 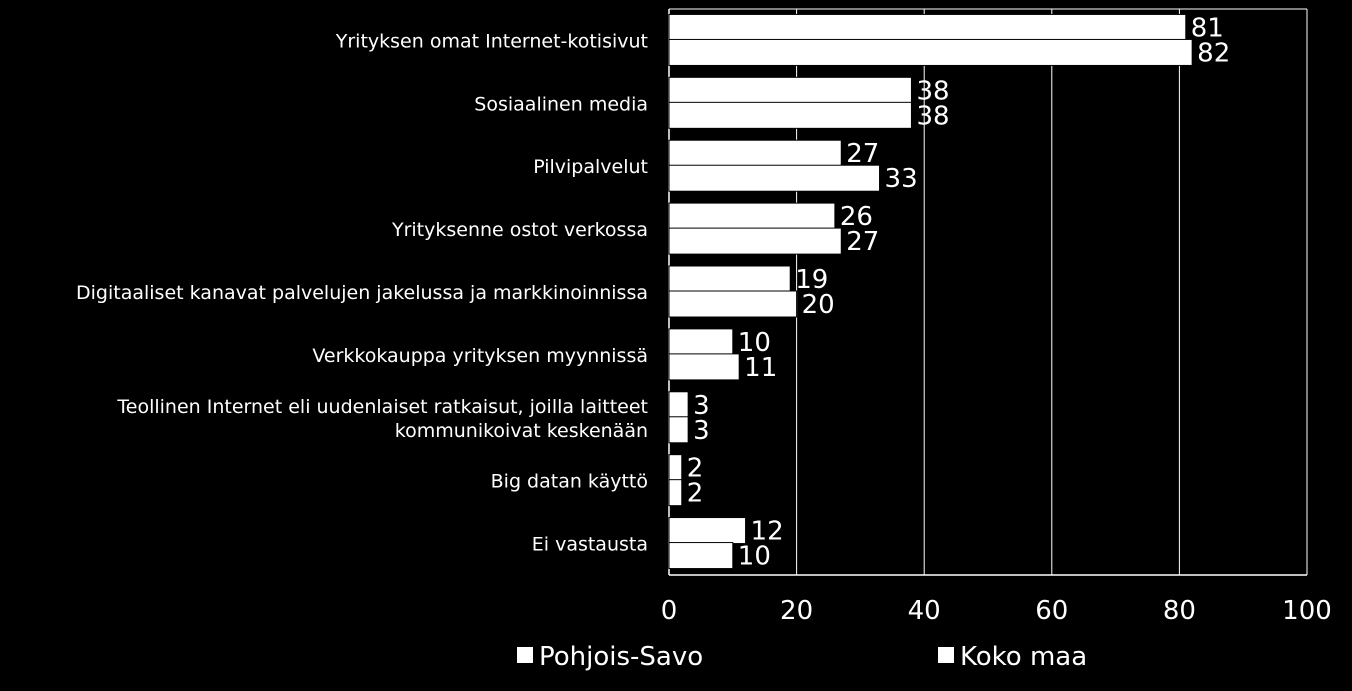 I want to click on value-label: 82, so click(x=1213, y=53).